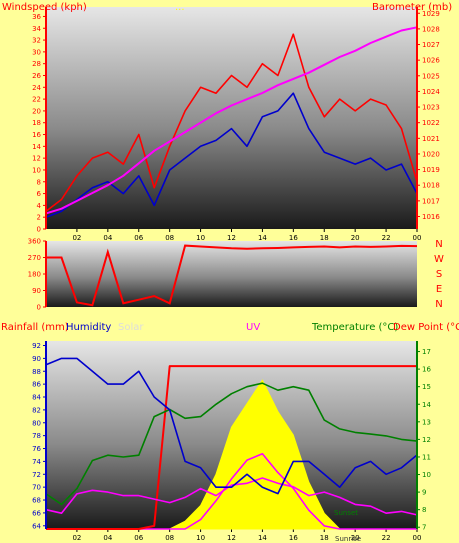 The width and height of the screenshot is (459, 543). I want to click on temp-x-tick-label: 04, so click(107, 538).